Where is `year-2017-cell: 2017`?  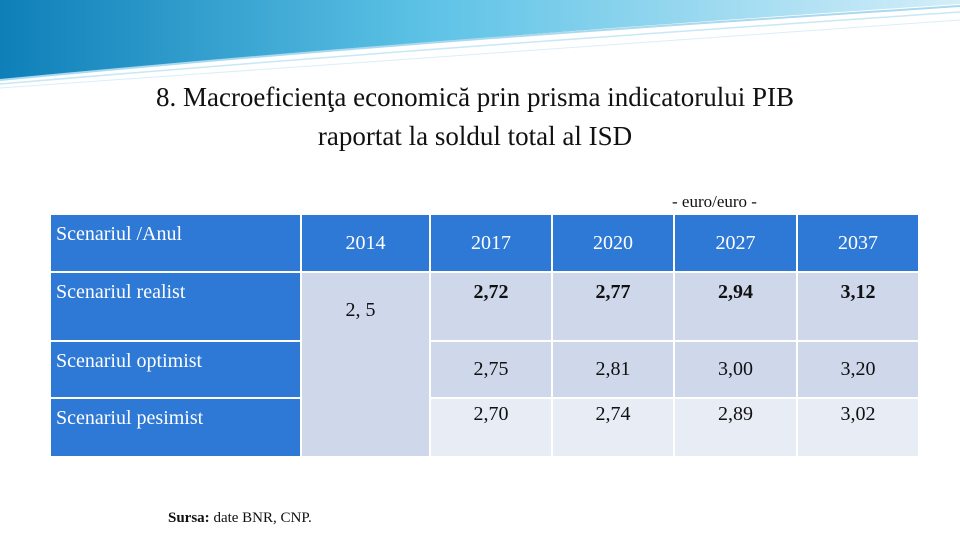 year-2017-cell: 2017 is located at coordinates (491, 243).